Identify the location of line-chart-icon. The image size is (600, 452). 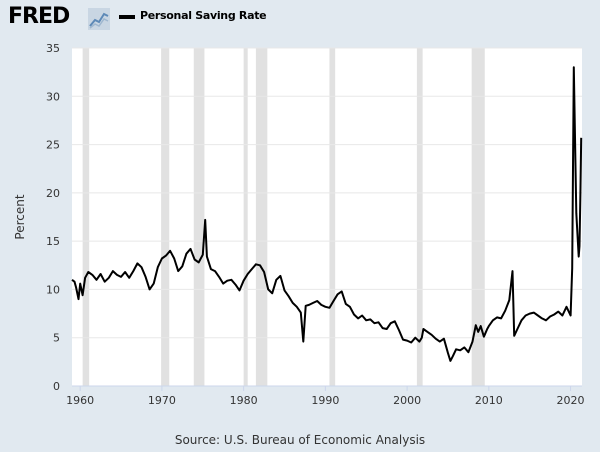
(99, 19).